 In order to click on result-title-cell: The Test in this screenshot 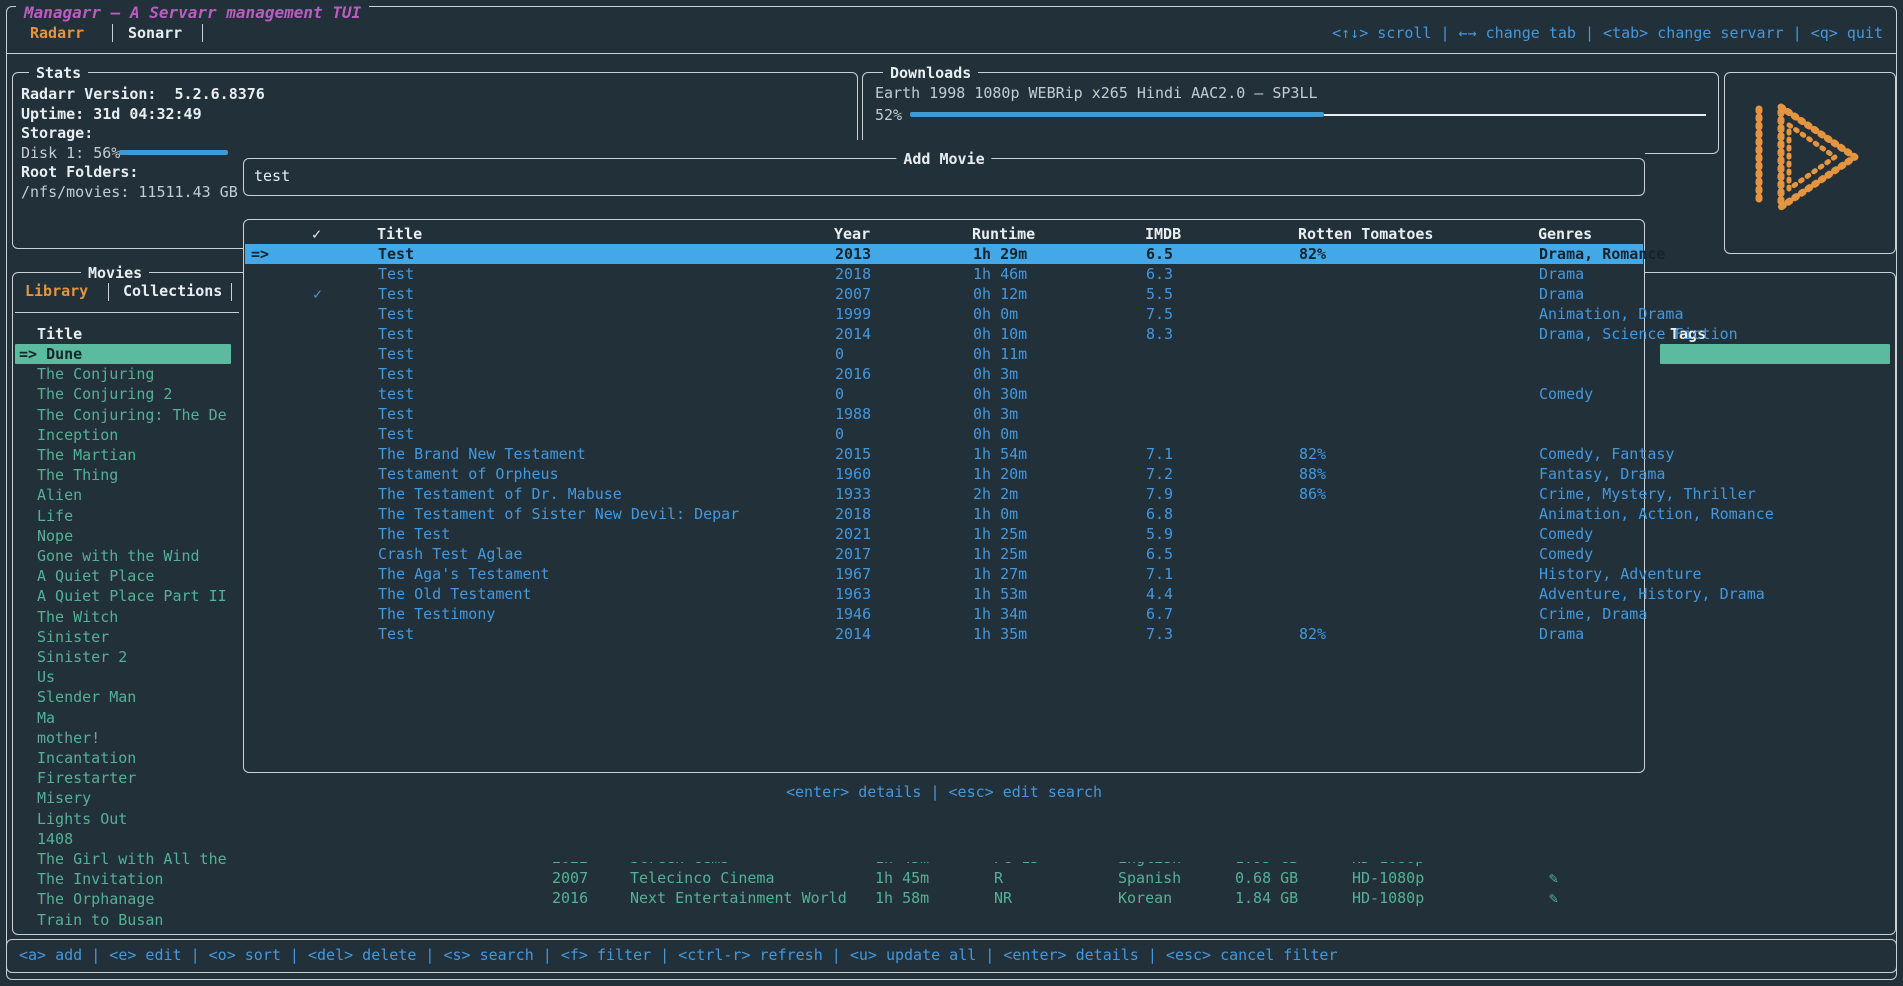, I will do `click(414, 534)`.